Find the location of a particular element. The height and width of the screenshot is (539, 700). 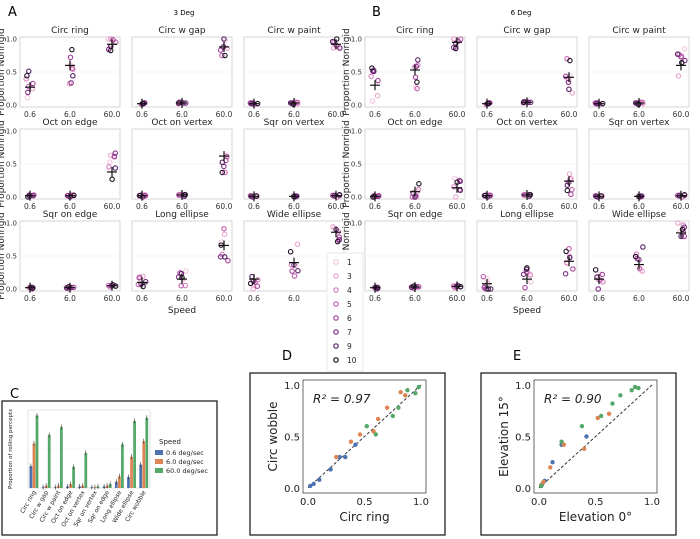

x-axis-label: Speed is located at coordinates (527, 311).